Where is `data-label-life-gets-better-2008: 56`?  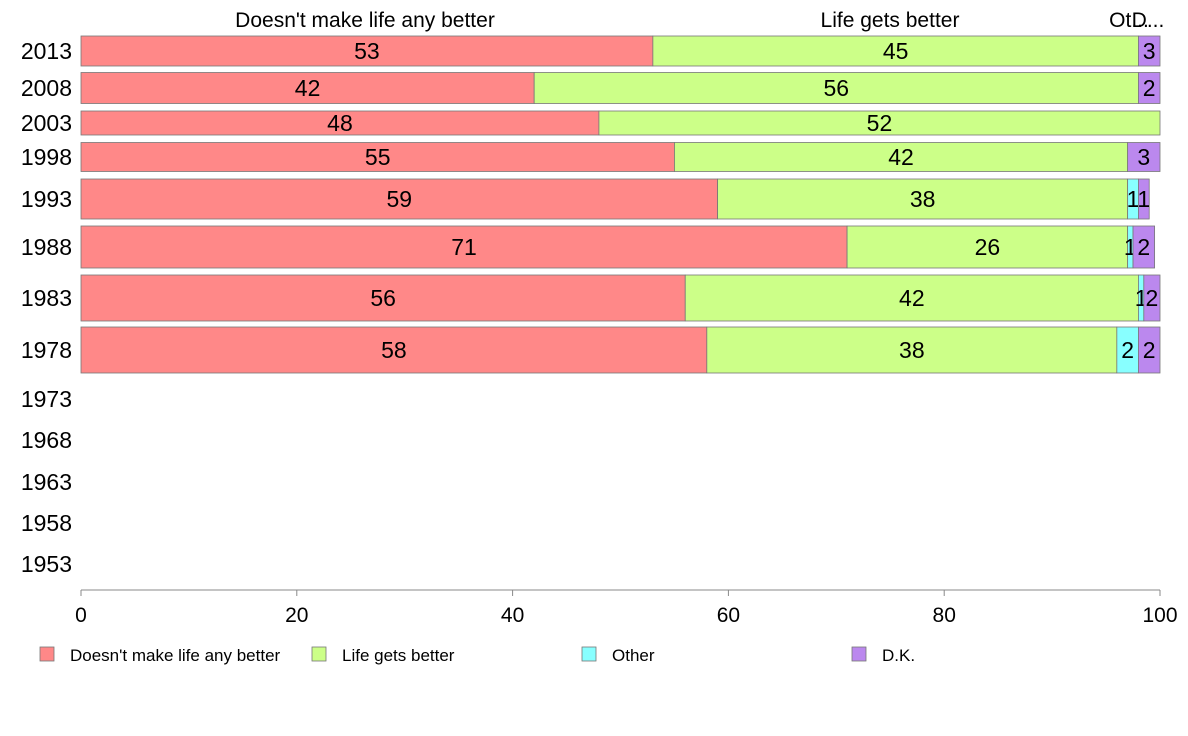
data-label-life-gets-better-2008: 56 is located at coordinates (837, 88).